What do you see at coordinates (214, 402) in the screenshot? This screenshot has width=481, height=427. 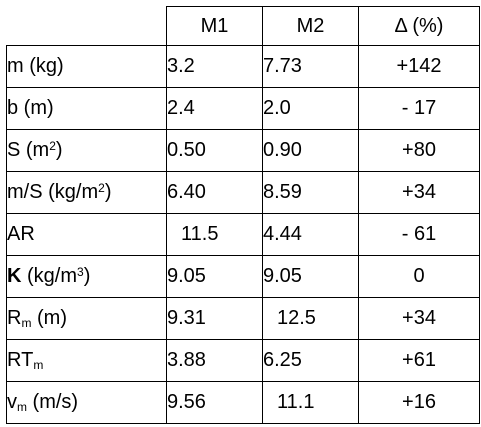 I see `m1-value: 9.56` at bounding box center [214, 402].